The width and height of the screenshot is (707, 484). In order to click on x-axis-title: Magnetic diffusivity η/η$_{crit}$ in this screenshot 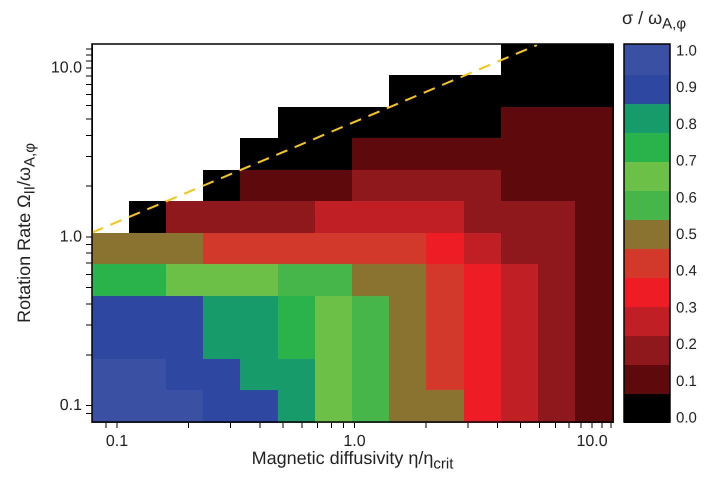, I will do `click(353, 460)`.